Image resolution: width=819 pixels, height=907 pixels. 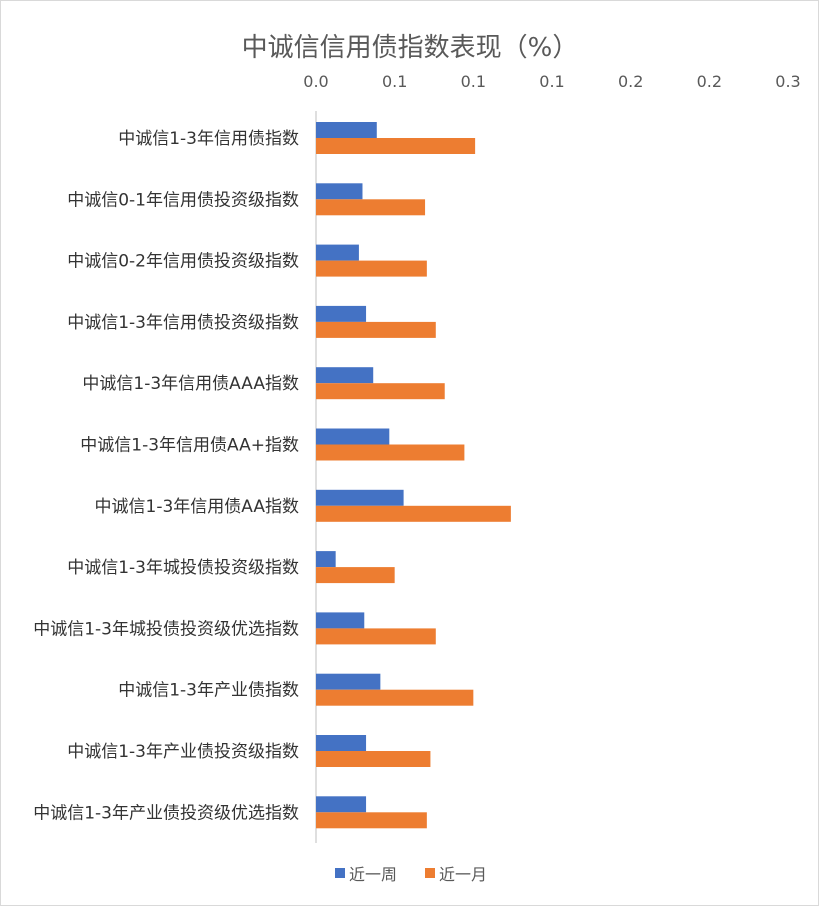 I want to click on category-label: 中诚信1-3年信用债指数, so click(x=208, y=139).